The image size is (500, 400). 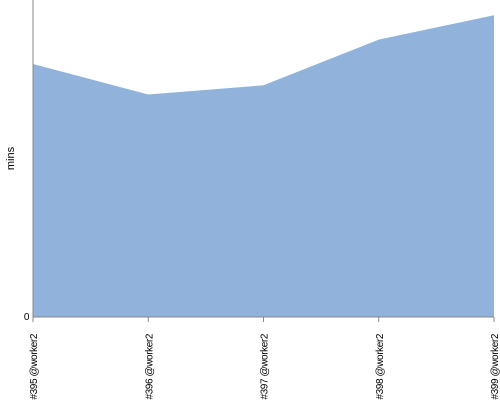 What do you see at coordinates (265, 366) in the screenshot?
I see `x-tick-label: #397 @worker2` at bounding box center [265, 366].